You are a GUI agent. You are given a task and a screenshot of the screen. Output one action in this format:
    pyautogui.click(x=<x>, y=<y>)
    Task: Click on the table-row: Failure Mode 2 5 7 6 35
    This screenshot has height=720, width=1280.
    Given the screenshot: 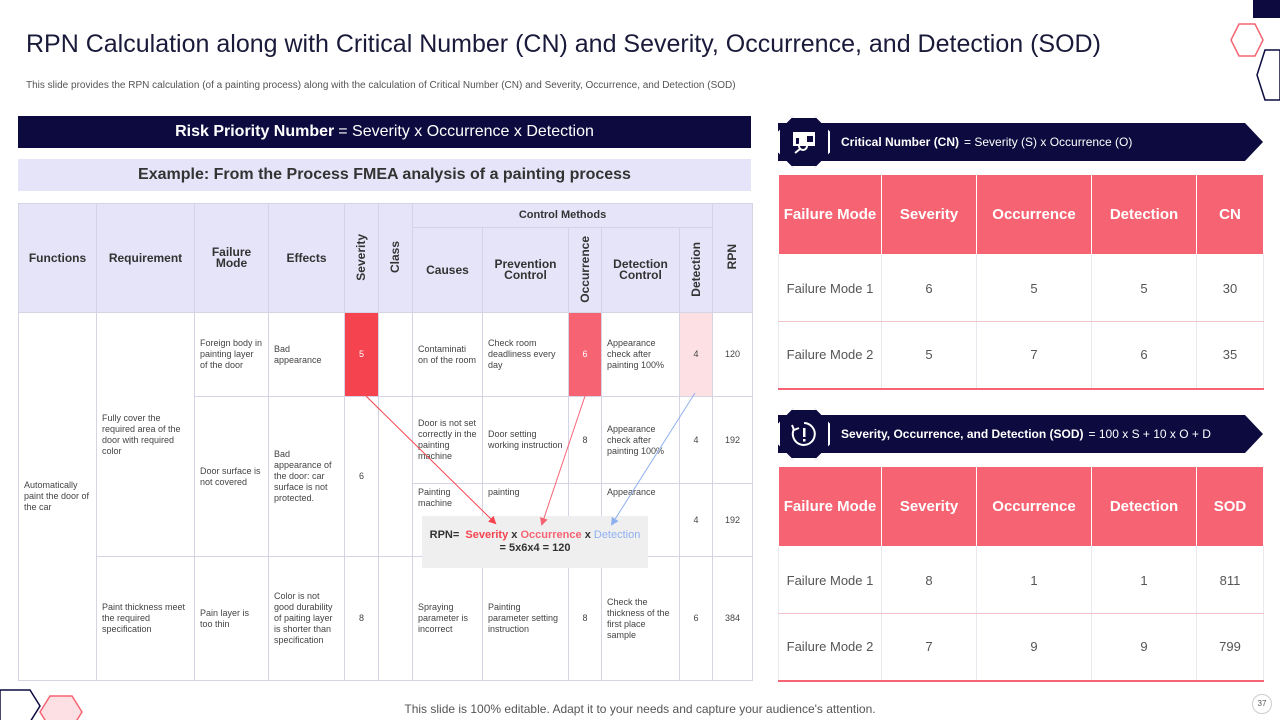 What is the action you would take?
    pyautogui.click(x=1021, y=355)
    